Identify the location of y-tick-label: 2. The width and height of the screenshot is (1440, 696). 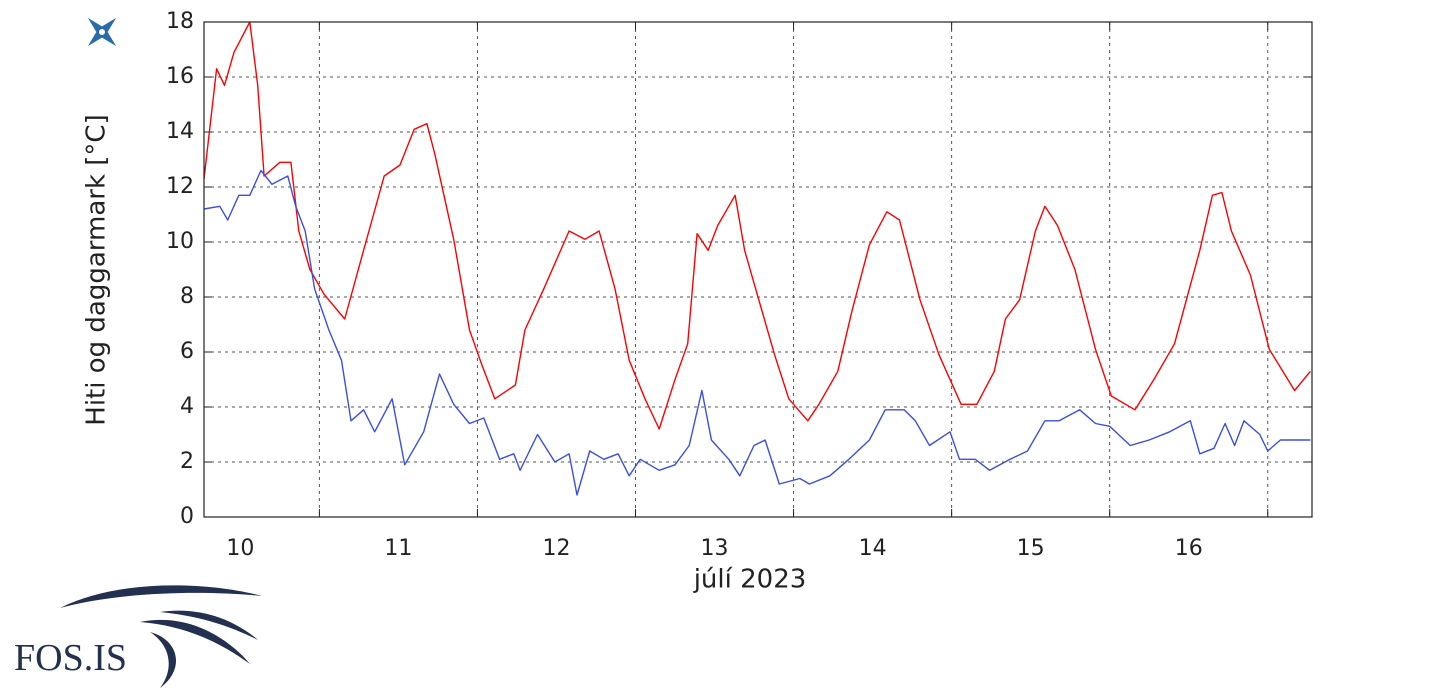
(187, 461).